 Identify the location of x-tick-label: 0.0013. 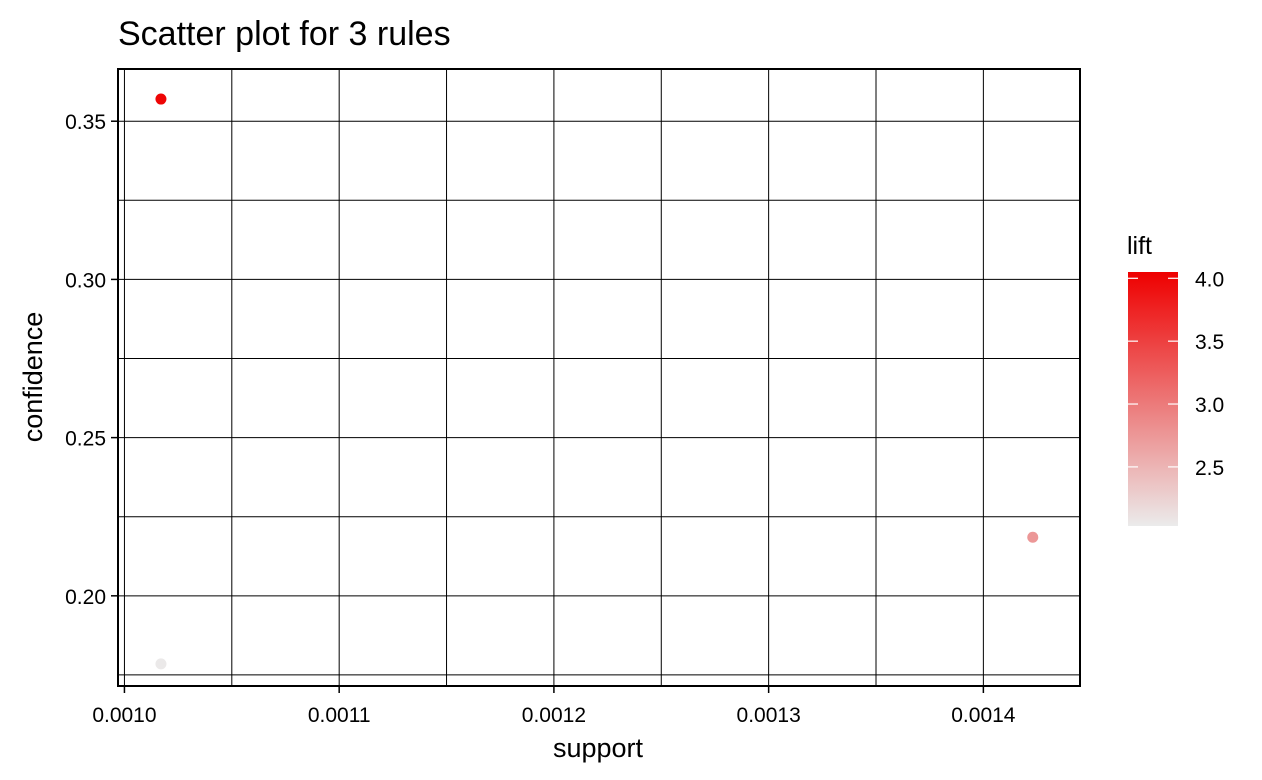
(769, 715).